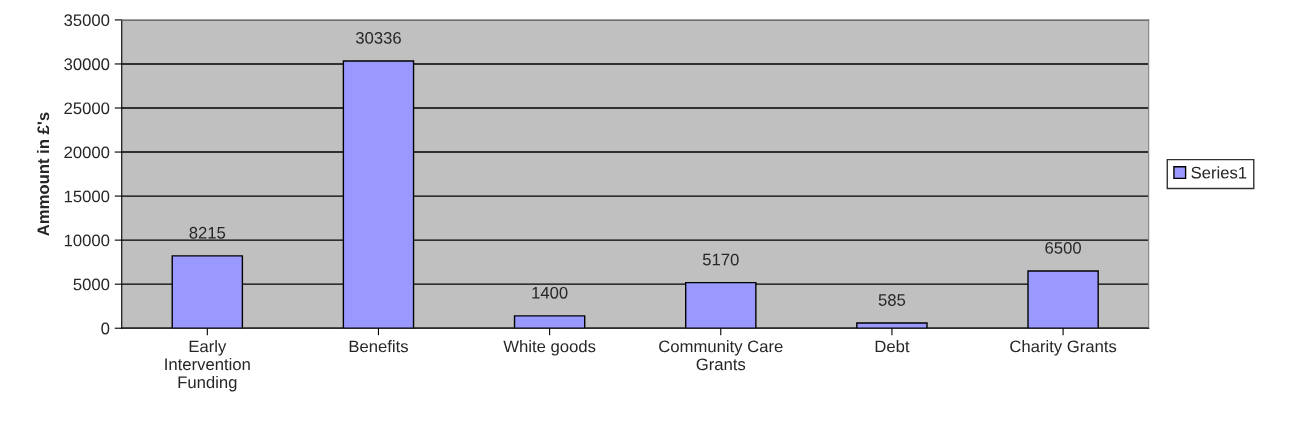  I want to click on x-tick-label: White goods, so click(549, 348).